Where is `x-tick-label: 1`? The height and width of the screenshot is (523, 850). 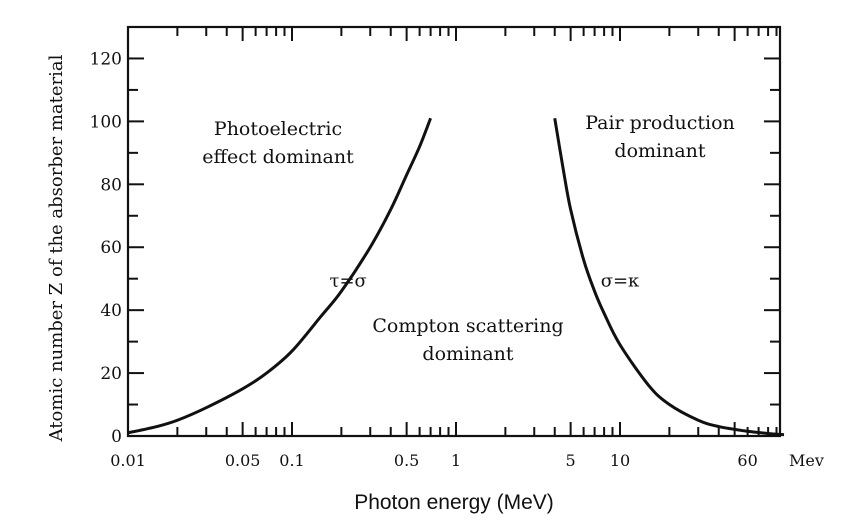
x-tick-label: 1 is located at coordinates (456, 460).